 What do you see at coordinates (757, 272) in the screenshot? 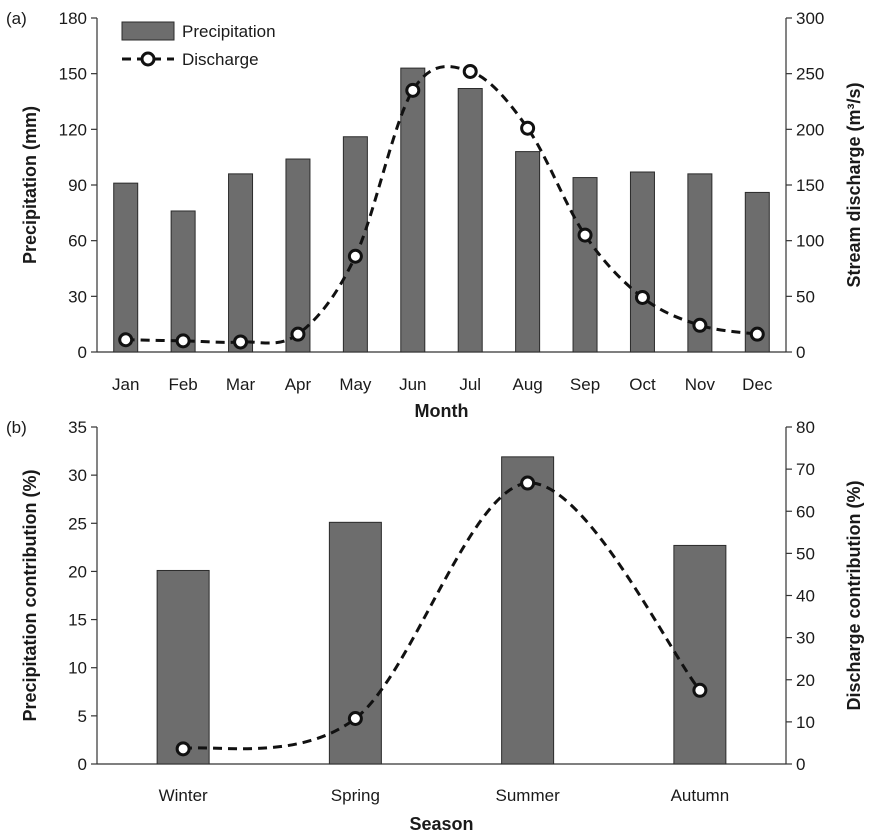
I see `bar-dec` at bounding box center [757, 272].